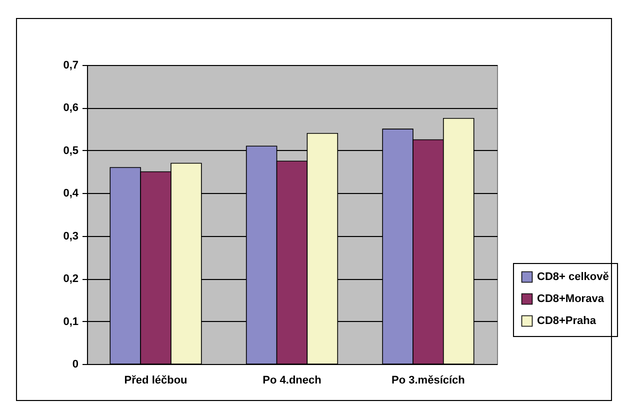  I want to click on legend-label: CD8+Praha, so click(567, 321).